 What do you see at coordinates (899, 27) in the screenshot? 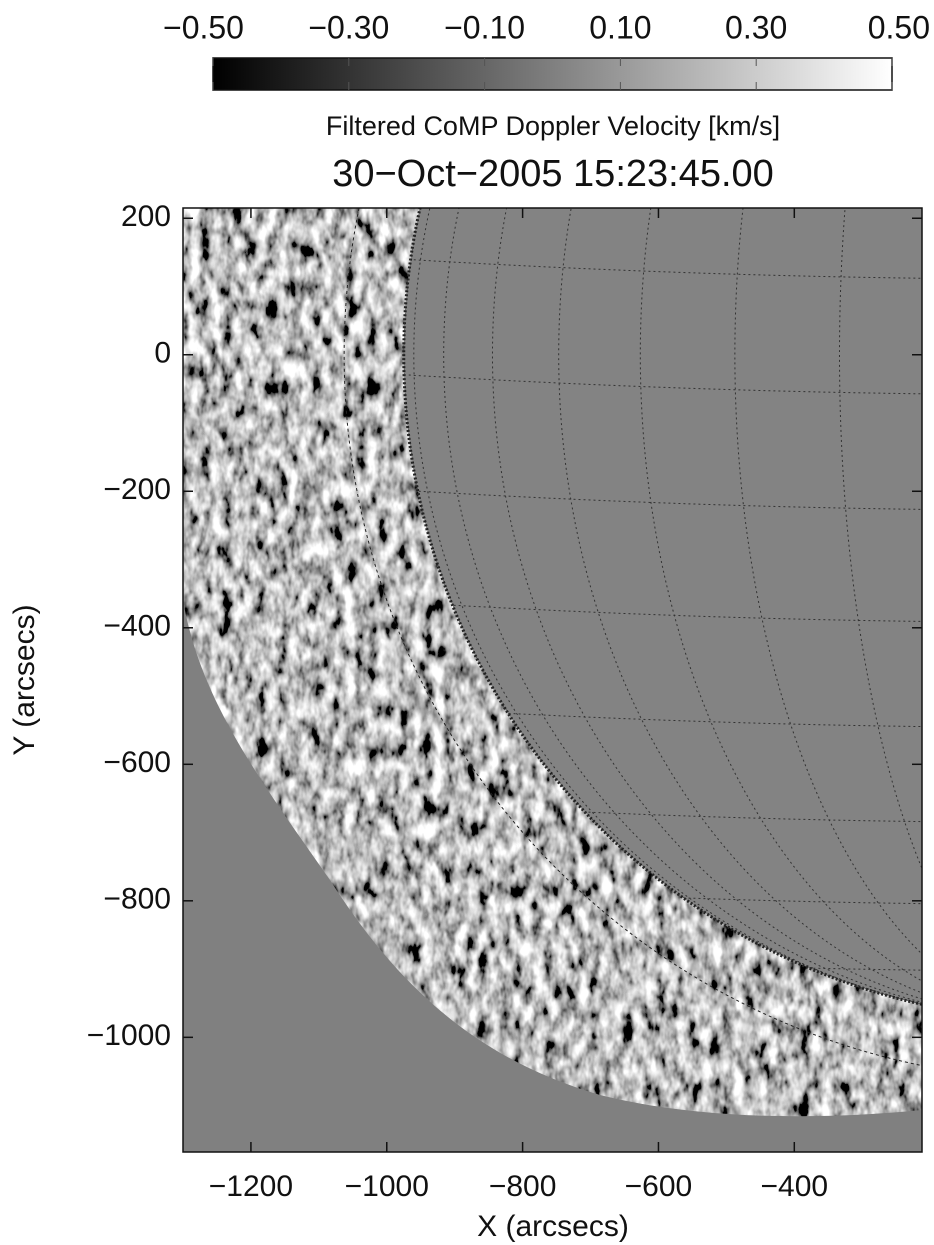
I see `colorbar-tick-label: 0.50` at bounding box center [899, 27].